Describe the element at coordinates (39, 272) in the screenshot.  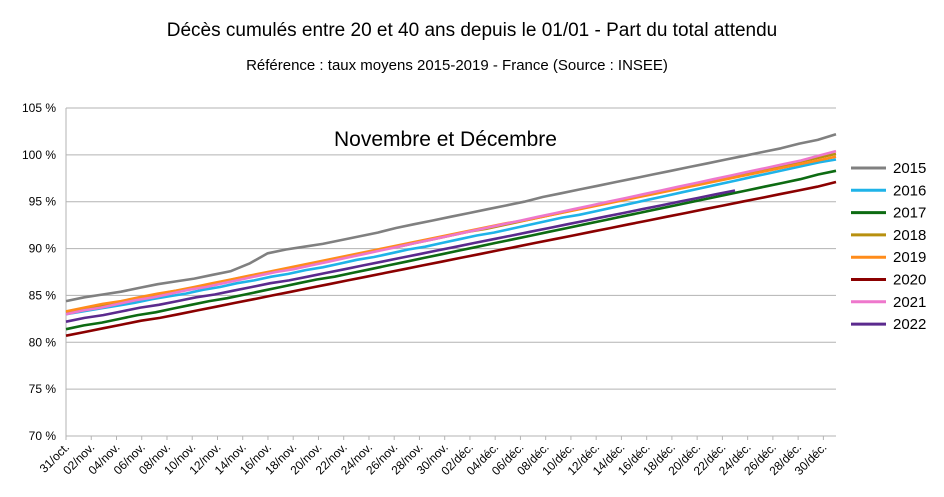
I see `y-axis-ticks: 70 % 75 % 80 % 85 % 90 % 95 % 100 % 105 %` at that location.